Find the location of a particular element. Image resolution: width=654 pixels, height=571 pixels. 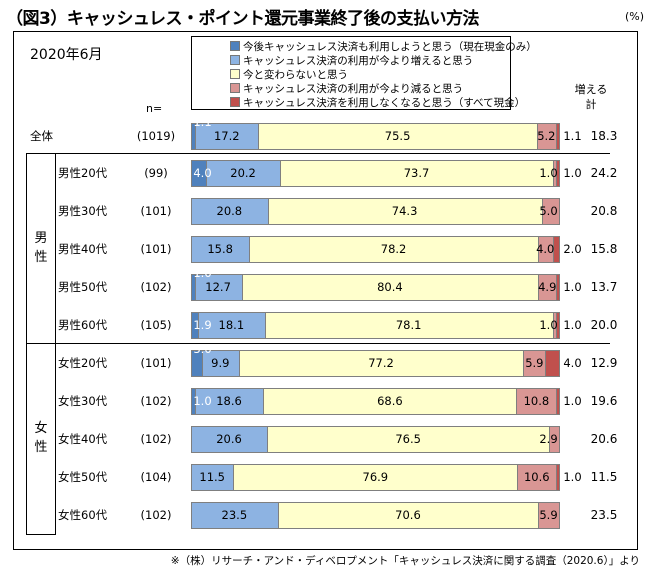

n-label: (1019) is located at coordinates (156, 136).